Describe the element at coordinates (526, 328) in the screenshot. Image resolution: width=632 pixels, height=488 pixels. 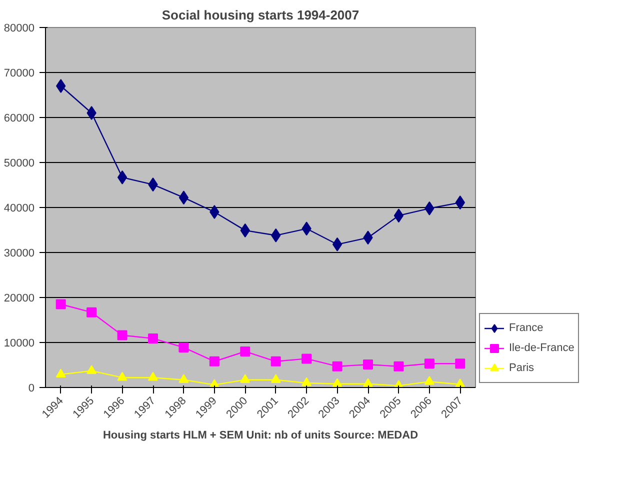
I see `legend-label: France` at that location.